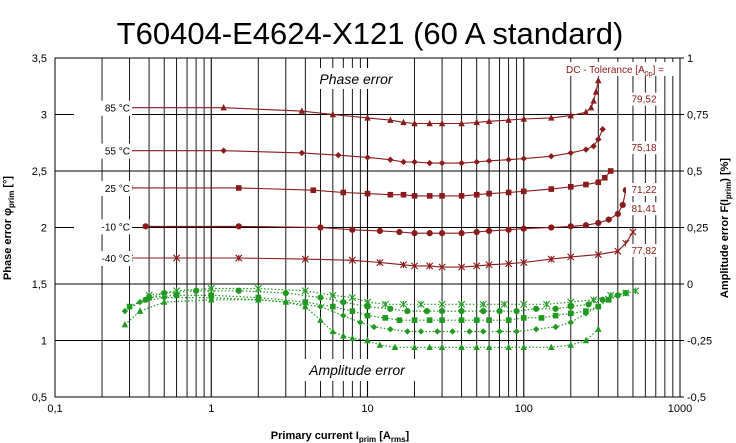 The image size is (736, 443). What do you see at coordinates (44, 229) in the screenshot?
I see `y-left-tick-label: 2` at bounding box center [44, 229].